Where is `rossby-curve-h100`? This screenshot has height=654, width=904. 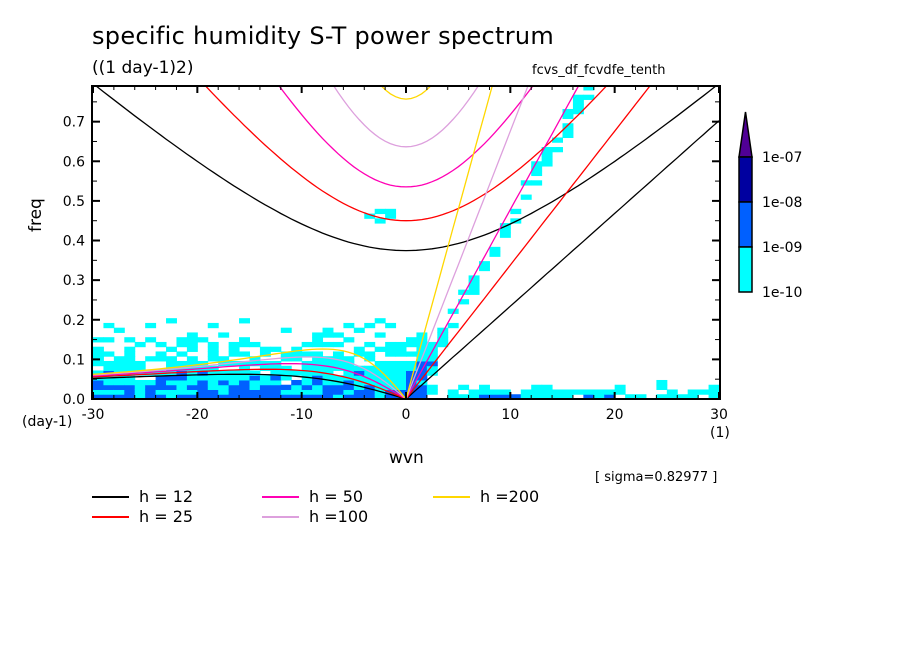 rossby-curve-h100 is located at coordinates (250, 377).